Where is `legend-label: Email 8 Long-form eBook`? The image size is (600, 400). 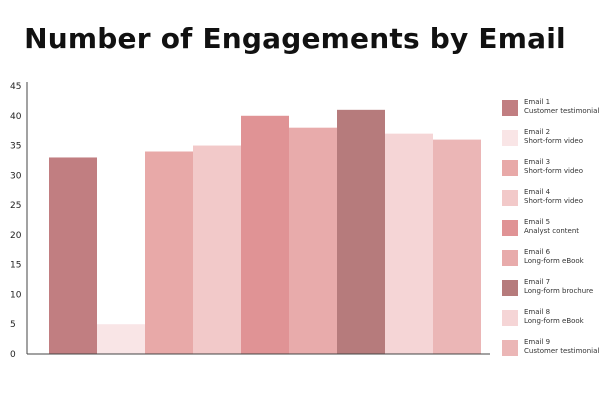
legend-label: Email 8 Long-form eBook is located at coordinates (554, 317).